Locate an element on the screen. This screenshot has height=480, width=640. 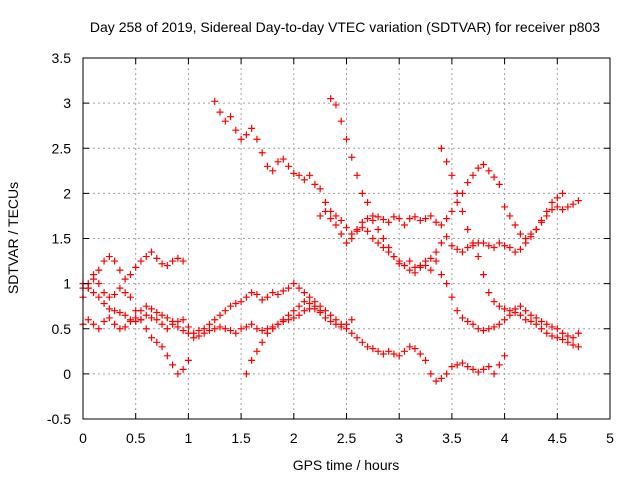
x-tick-label: 0 is located at coordinates (83, 438).